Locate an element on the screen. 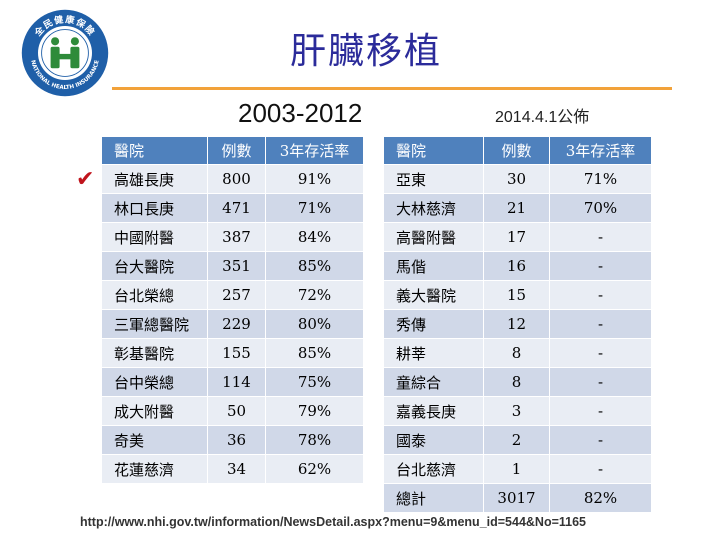  hospital-name: 奇美 is located at coordinates (154, 440).